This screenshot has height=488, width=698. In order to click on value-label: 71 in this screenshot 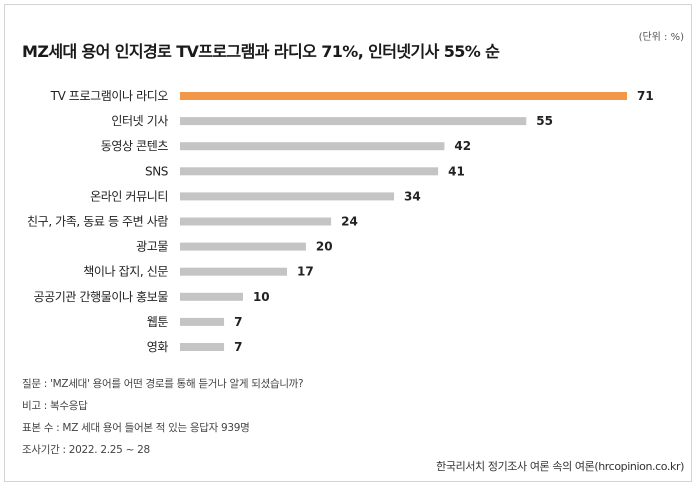, I will do `click(645, 96)`.